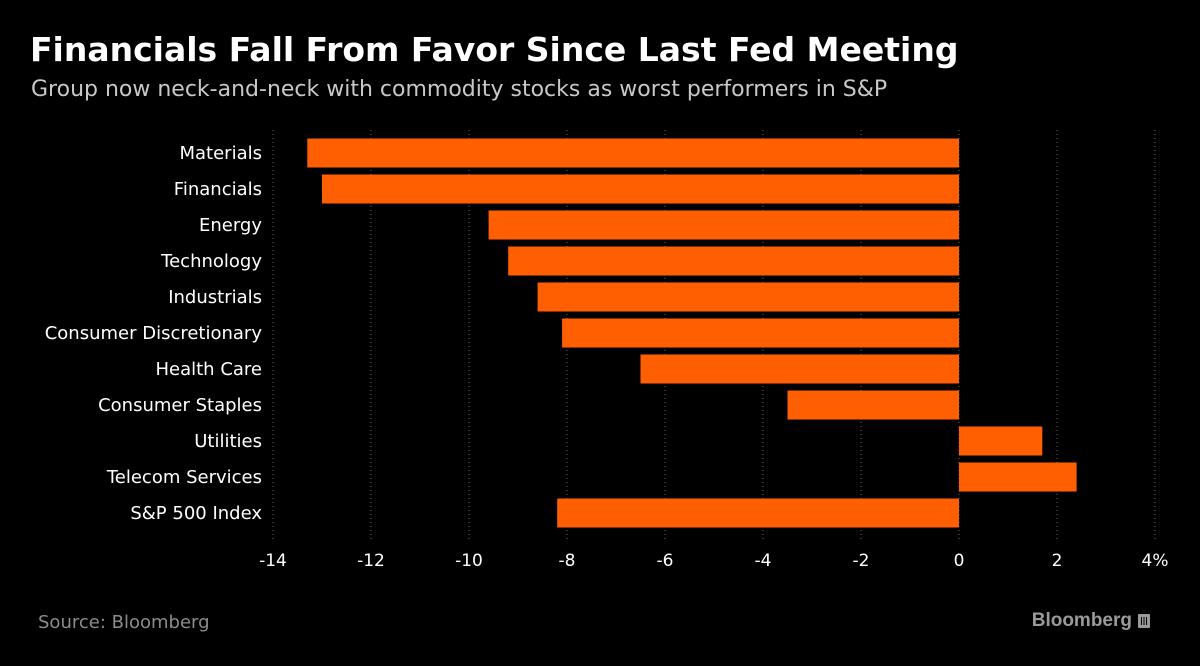  What do you see at coordinates (469, 561) in the screenshot?
I see `x-tick-label: -10` at bounding box center [469, 561].